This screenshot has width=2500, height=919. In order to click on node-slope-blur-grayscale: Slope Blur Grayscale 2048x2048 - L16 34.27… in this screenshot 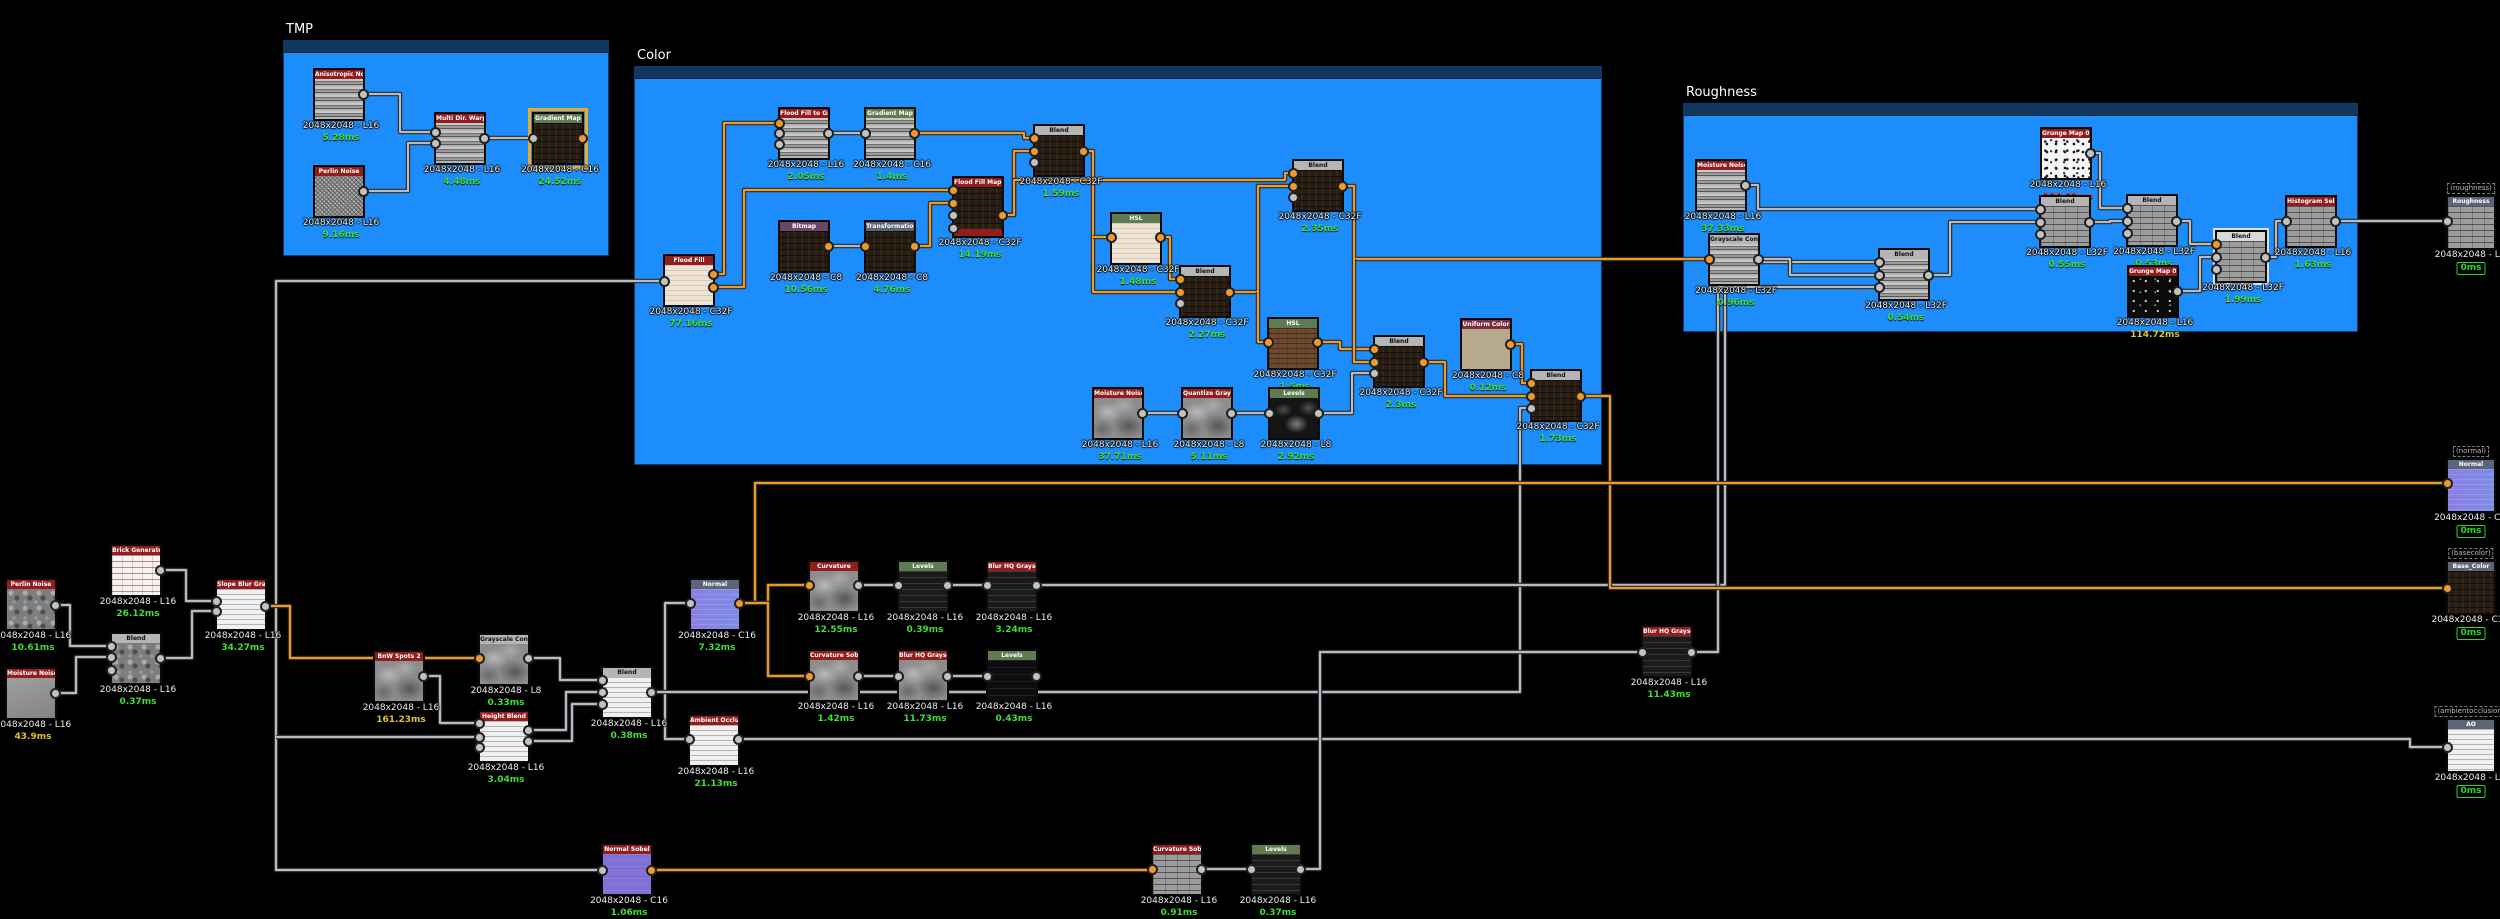, I will do `click(243, 615)`.